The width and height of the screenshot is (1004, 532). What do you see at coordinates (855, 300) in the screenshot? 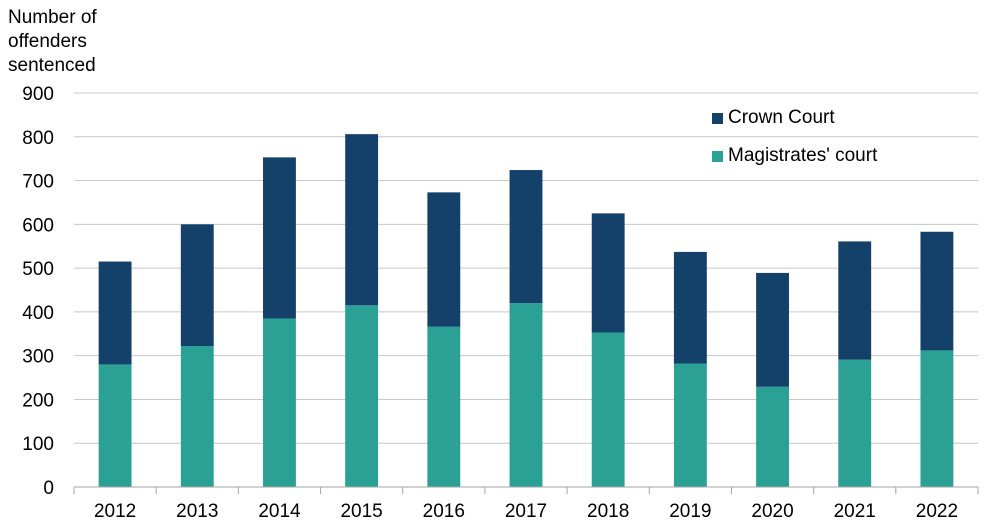
I see `bar-crown-court-2021` at bounding box center [855, 300].